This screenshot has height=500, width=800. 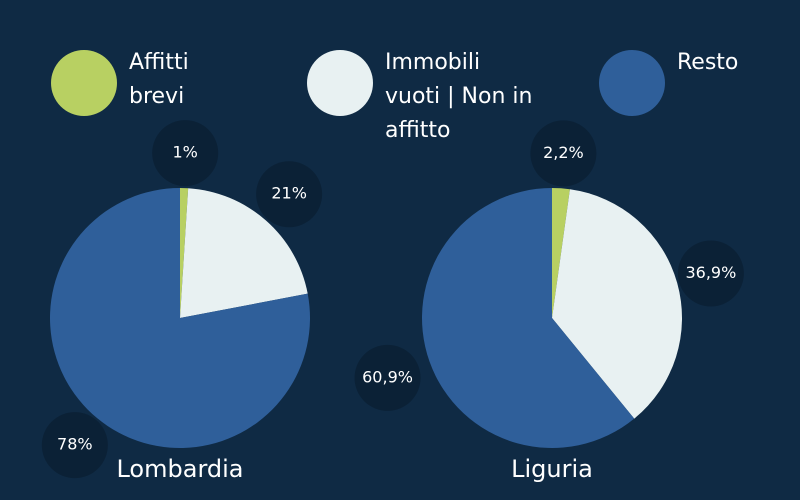 What do you see at coordinates (459, 96) in the screenshot?
I see `legend-label: Immobili vuoti | Non in affitto` at bounding box center [459, 96].